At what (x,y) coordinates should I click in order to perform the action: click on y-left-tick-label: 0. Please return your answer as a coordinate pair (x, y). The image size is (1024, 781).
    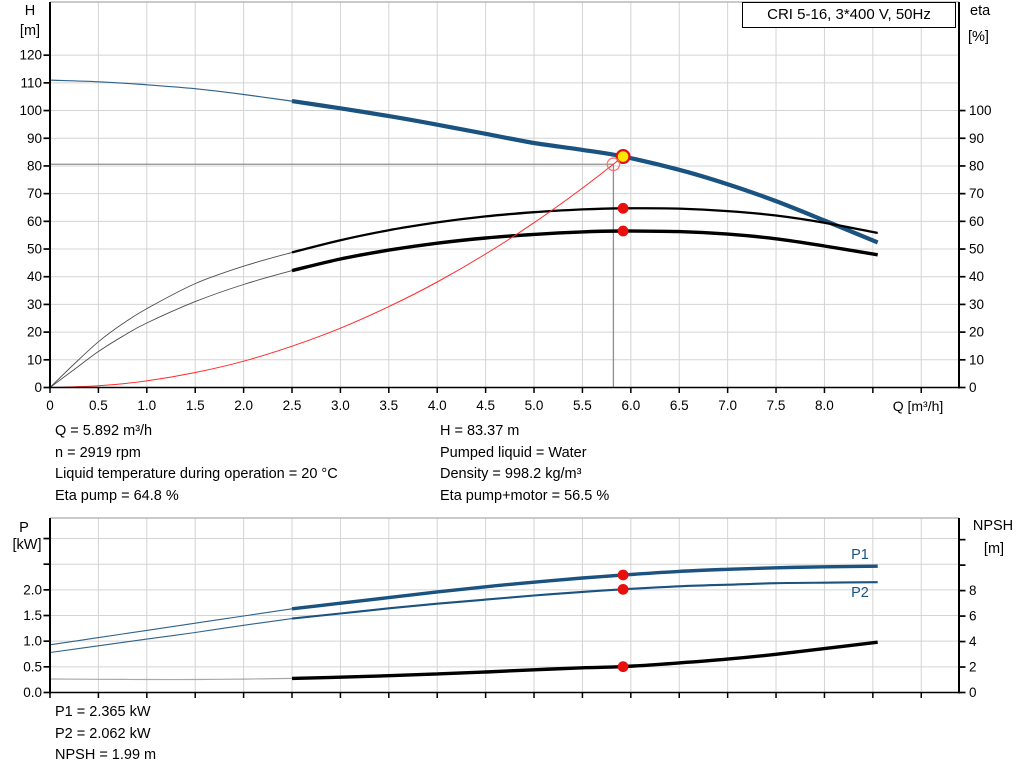
    Looking at the image, I should click on (38, 387).